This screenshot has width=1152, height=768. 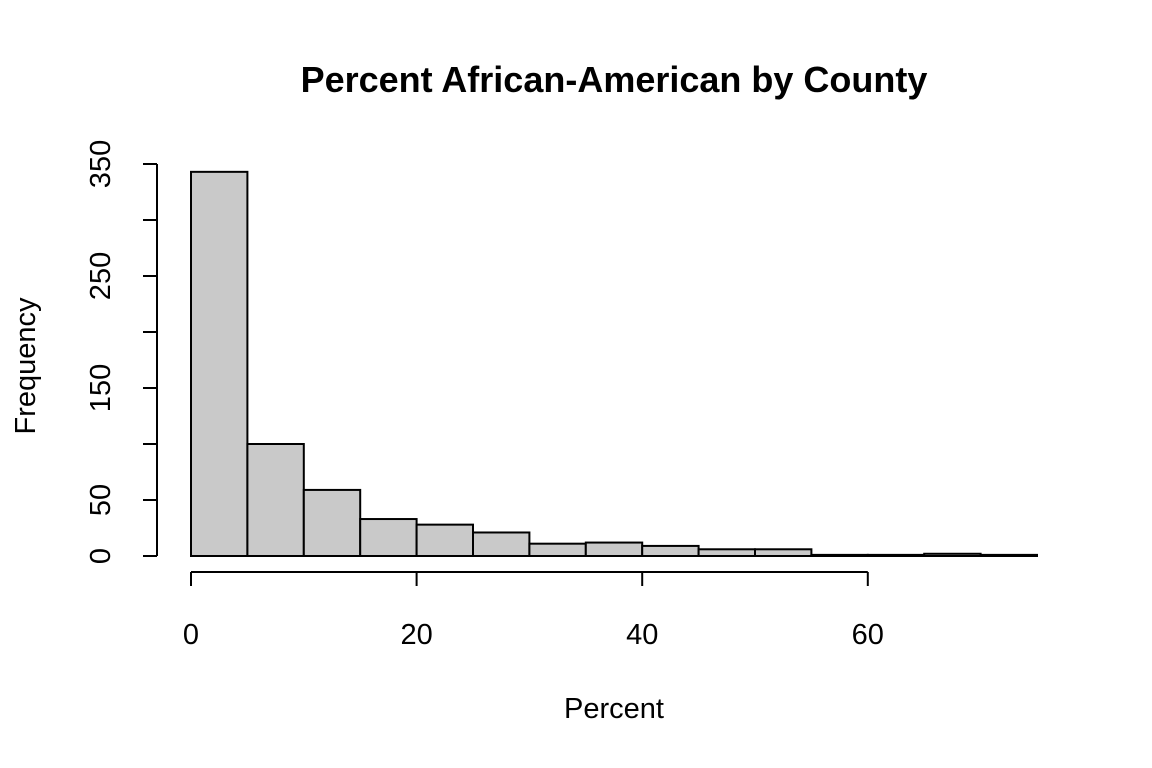 What do you see at coordinates (101, 500) in the screenshot?
I see `y-tick-label-50: 50` at bounding box center [101, 500].